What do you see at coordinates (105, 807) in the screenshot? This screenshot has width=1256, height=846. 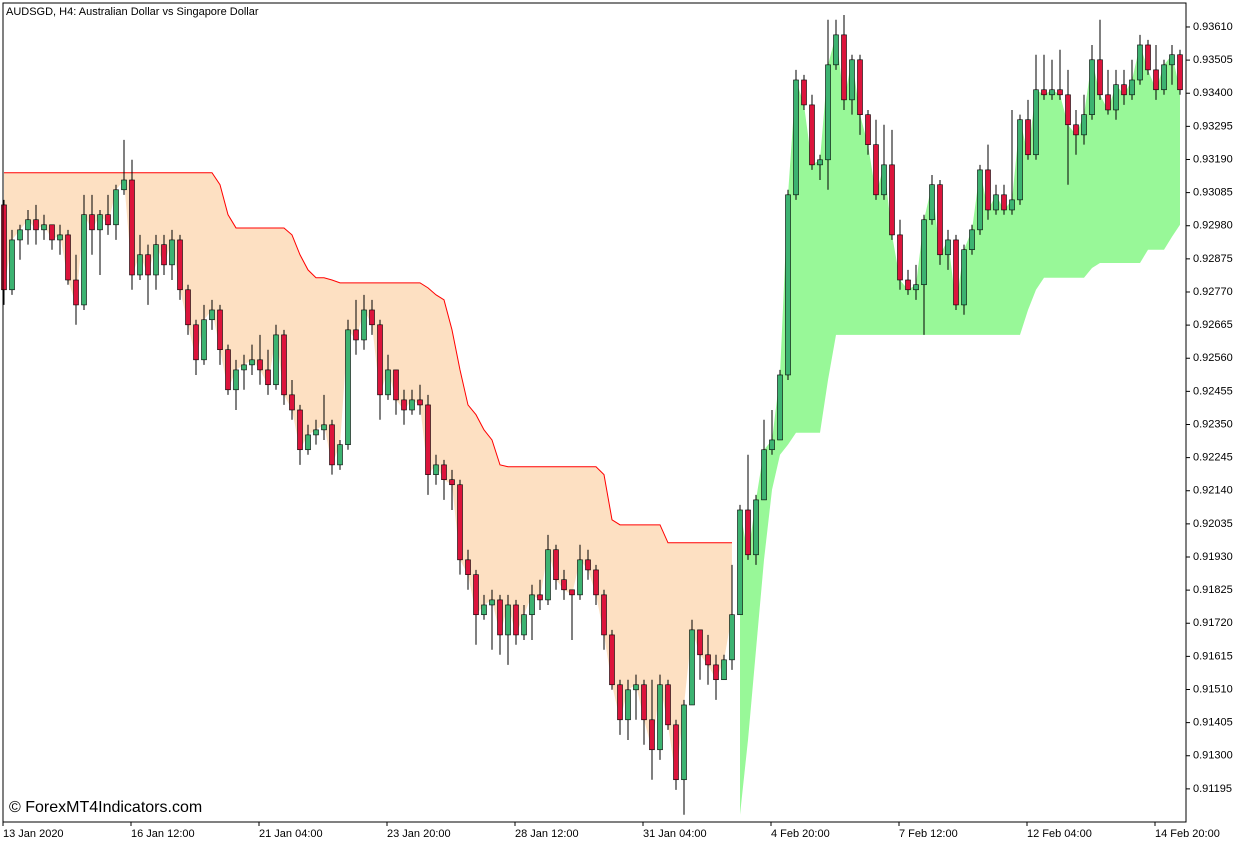 I see `watermark: © ForexMT4Indicators.com` at bounding box center [105, 807].